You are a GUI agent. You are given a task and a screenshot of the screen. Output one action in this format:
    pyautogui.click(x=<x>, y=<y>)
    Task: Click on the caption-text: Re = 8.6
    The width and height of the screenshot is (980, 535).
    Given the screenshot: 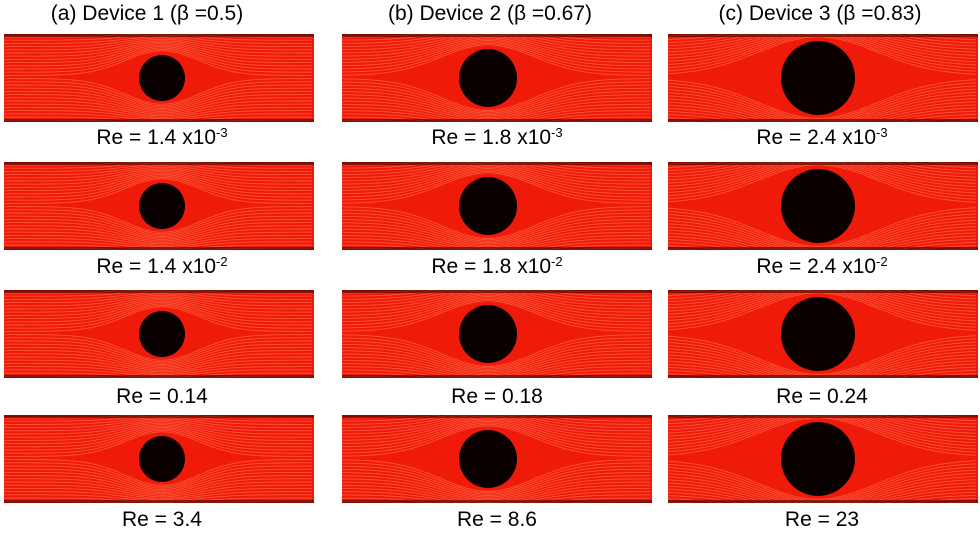 What is the action you would take?
    pyautogui.click(x=497, y=519)
    